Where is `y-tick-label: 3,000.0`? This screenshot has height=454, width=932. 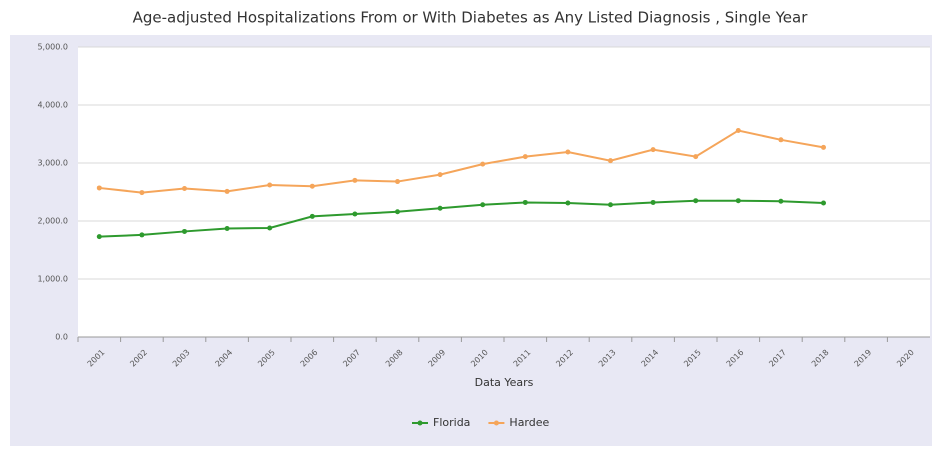 y-tick-label: 3,000.0 is located at coordinates (52, 163).